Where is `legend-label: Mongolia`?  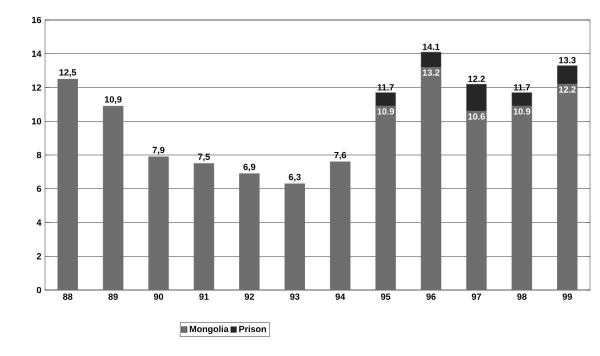
legend-label: Mongolia is located at coordinates (209, 330).